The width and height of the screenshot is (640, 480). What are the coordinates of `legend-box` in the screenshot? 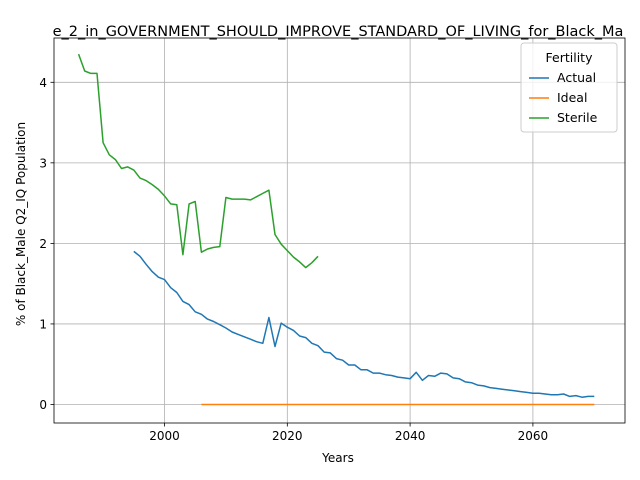 It's located at (569, 87).